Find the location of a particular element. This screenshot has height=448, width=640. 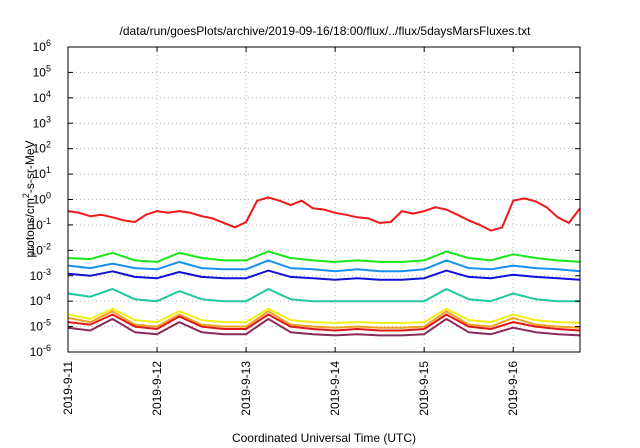

x-tick-label: 2019-9-12 is located at coordinates (157, 388).